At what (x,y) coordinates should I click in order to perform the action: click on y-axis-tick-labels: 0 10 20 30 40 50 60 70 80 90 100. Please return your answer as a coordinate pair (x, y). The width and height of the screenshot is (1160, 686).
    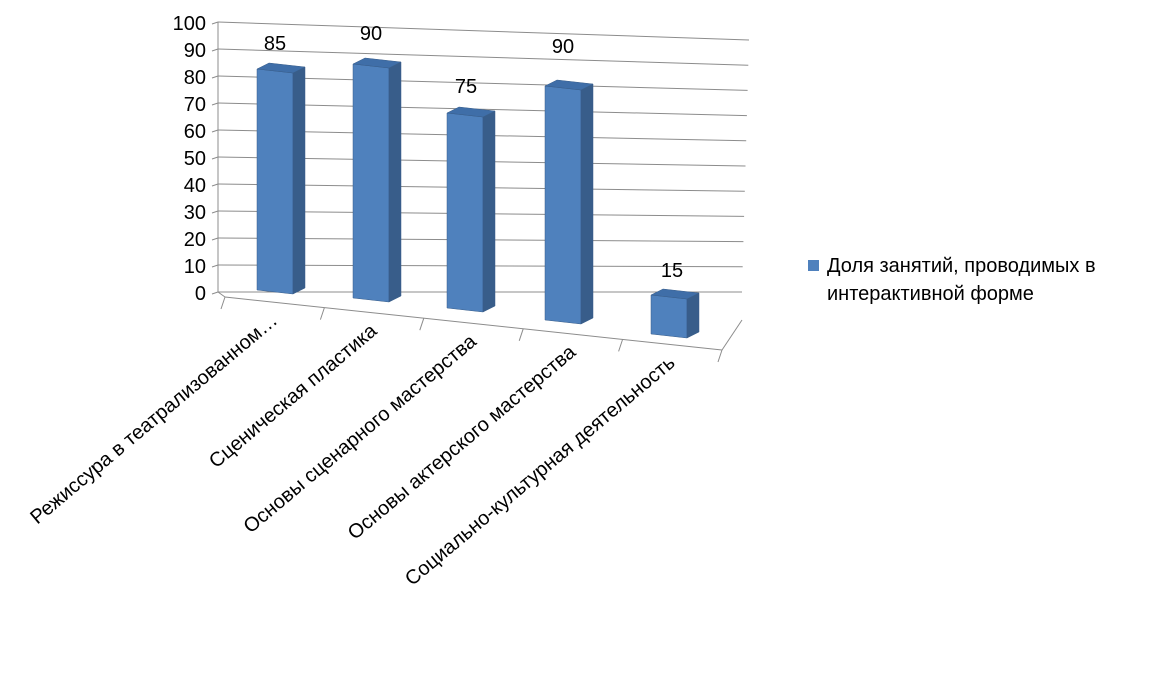
    Looking at the image, I should click on (189, 159).